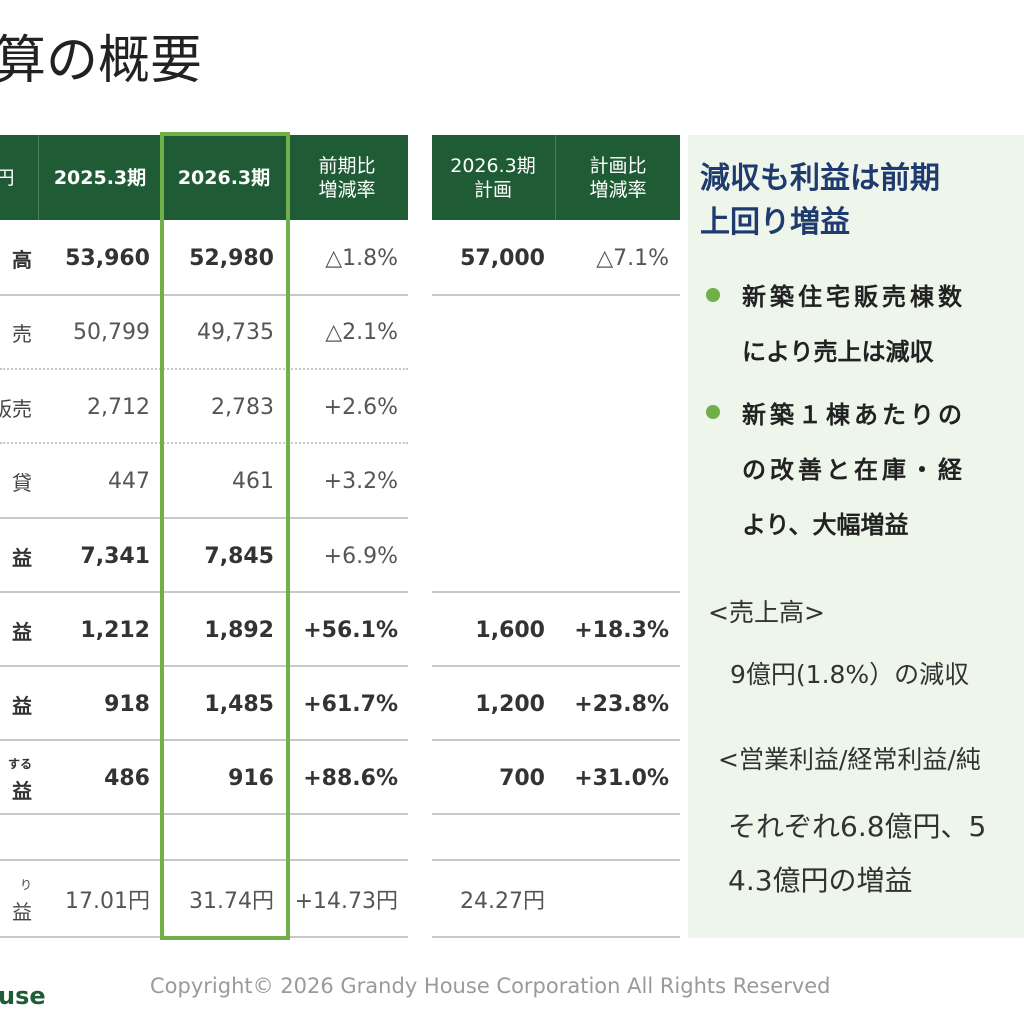 The width and height of the screenshot is (1024, 1024). What do you see at coordinates (493, 177) in the screenshot?
I see `header-plan: 2026.3期 計画` at bounding box center [493, 177].